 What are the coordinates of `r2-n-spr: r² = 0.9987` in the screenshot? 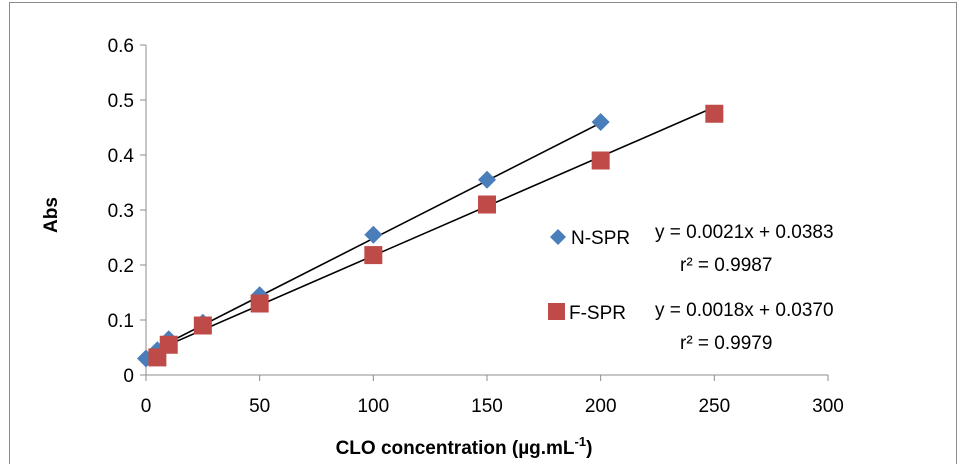 It's located at (726, 265).